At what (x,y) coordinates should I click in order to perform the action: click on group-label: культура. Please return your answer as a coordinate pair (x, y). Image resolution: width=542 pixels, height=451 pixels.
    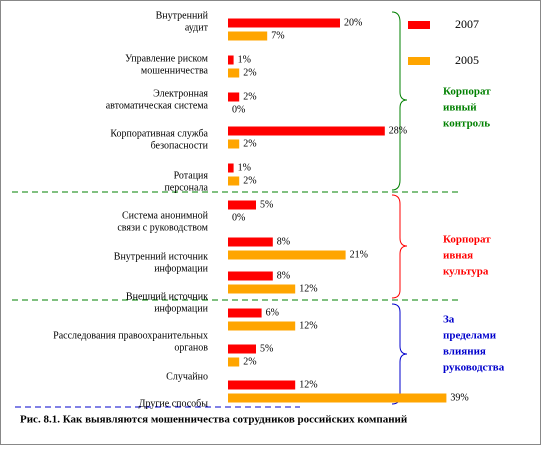
    Looking at the image, I should click on (466, 272).